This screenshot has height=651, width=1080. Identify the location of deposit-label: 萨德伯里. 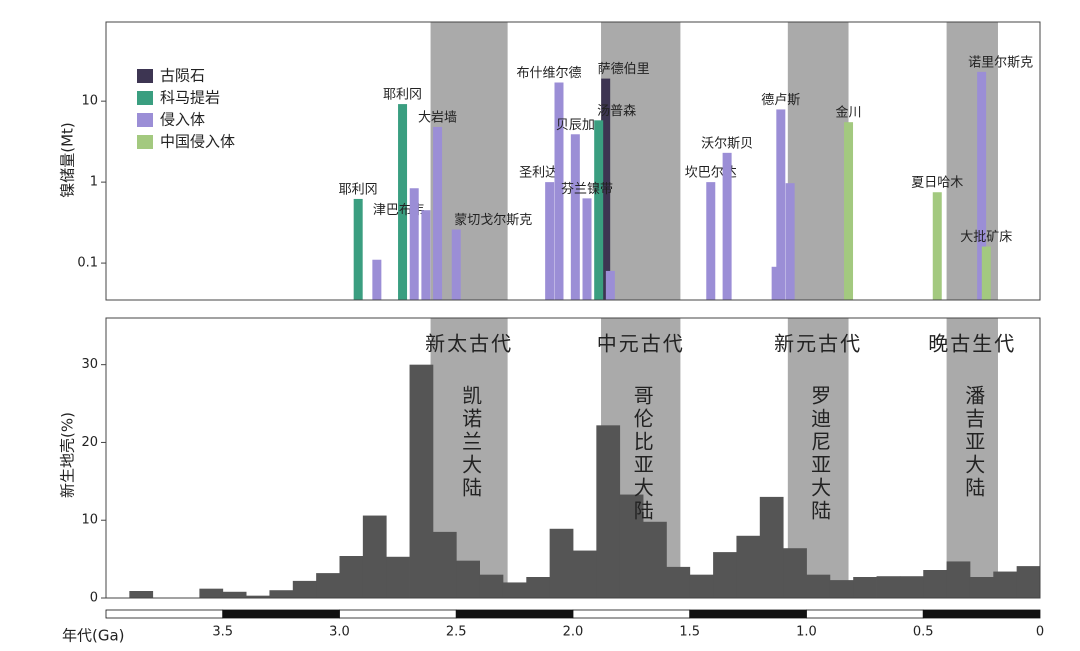
(624, 69).